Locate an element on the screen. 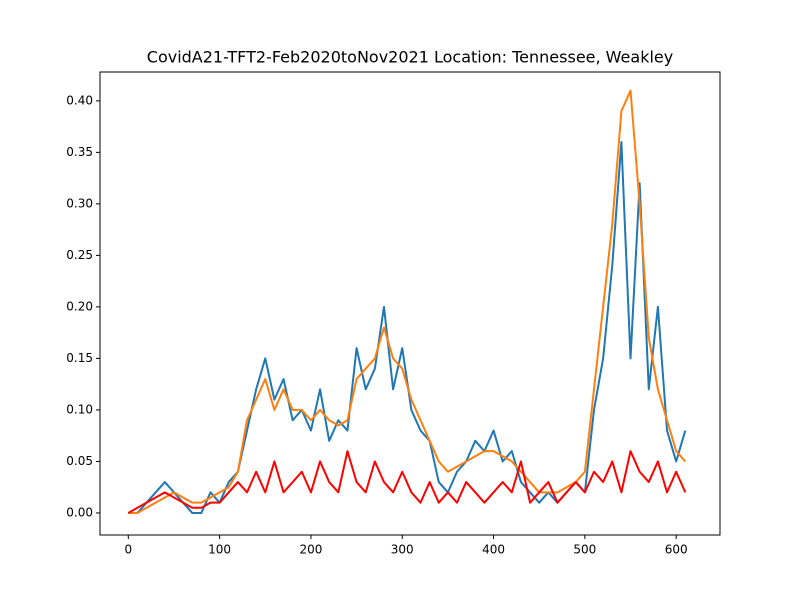 The image size is (800, 604). y-tick-label: 0.10 is located at coordinates (79, 409).